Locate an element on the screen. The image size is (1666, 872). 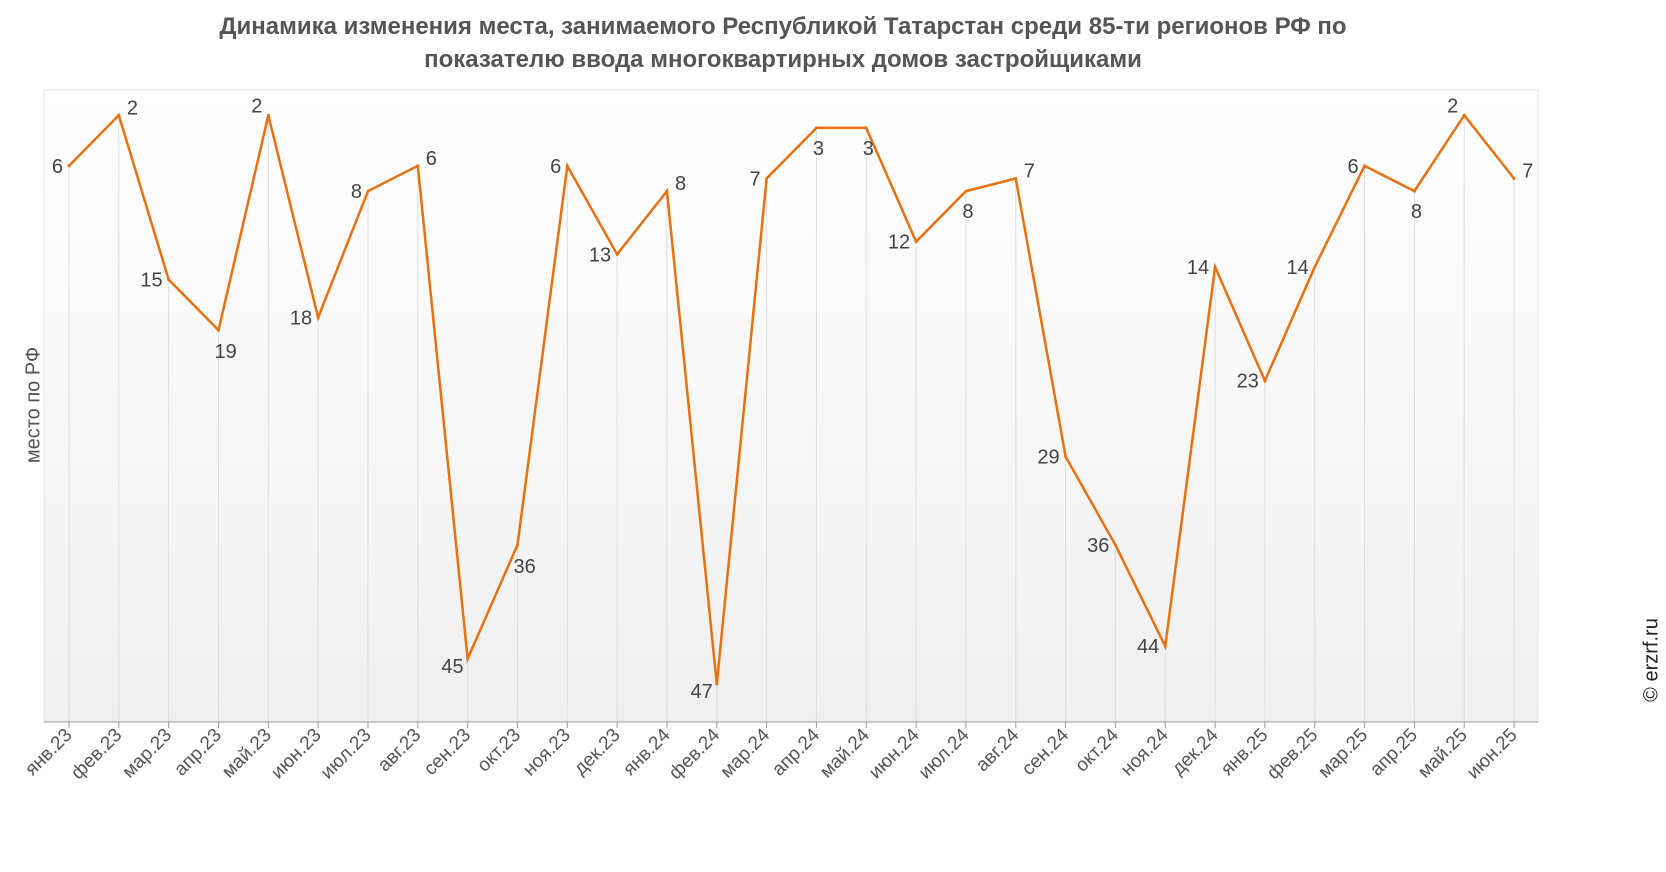
x-tick-label: июл.24 is located at coordinates (944, 753).